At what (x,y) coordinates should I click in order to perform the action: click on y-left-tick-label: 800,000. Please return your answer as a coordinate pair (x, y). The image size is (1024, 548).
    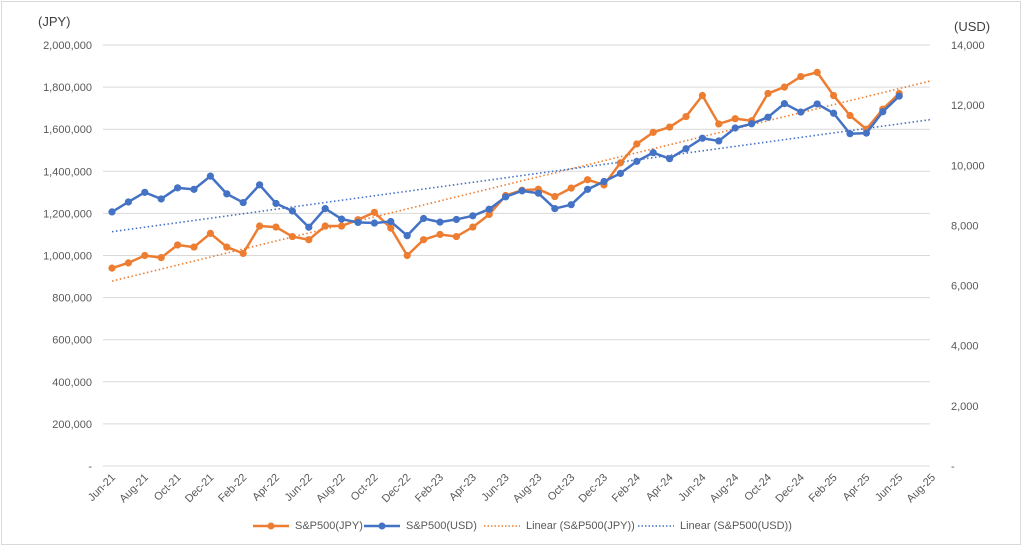
    Looking at the image, I should click on (72, 299).